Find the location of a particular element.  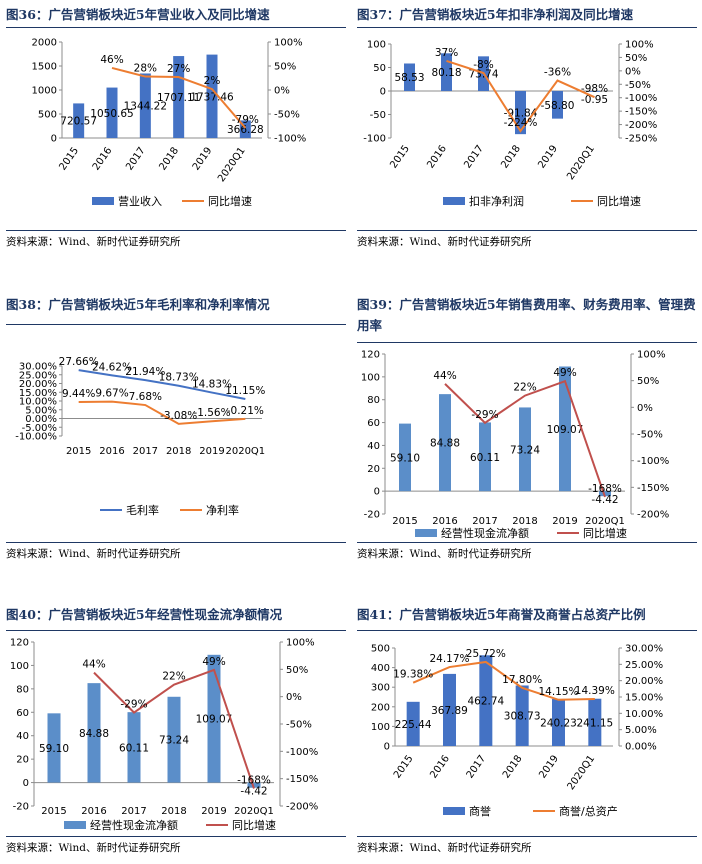

line-data-label: -168% is located at coordinates (254, 781).